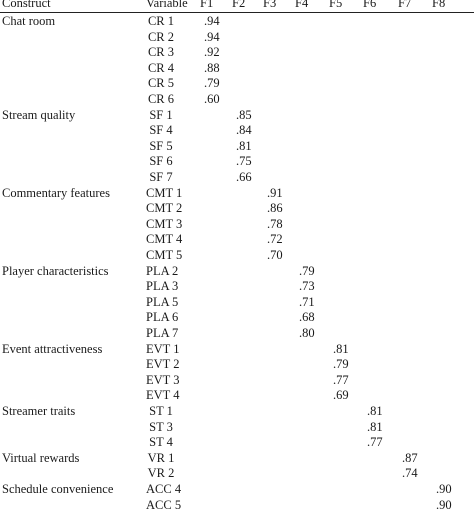 The height and width of the screenshot is (513, 474). What do you see at coordinates (244, 177) in the screenshot?
I see `loading-value: .66` at bounding box center [244, 177].